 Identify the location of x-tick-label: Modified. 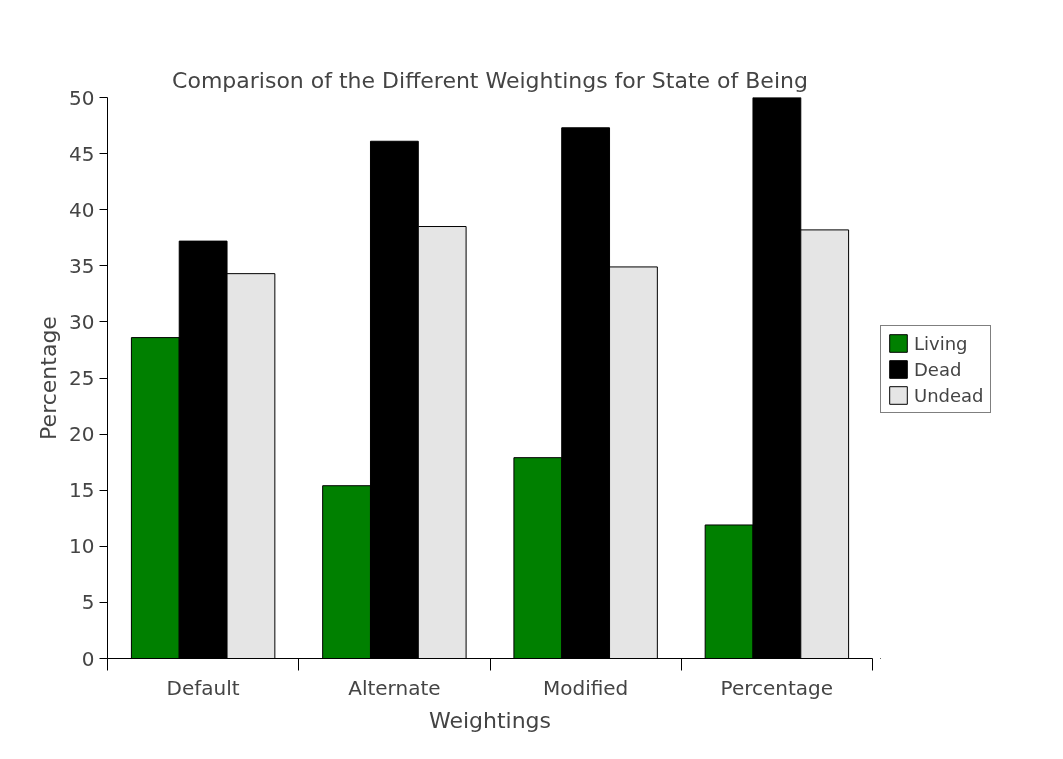
(585, 687).